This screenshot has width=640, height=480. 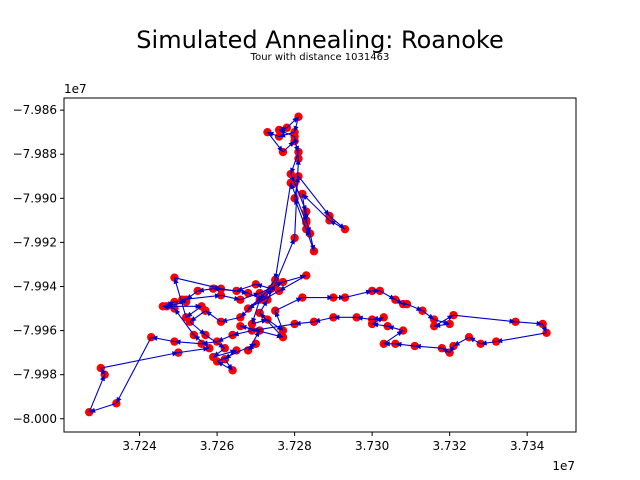 I want to click on y-tick-label: −8.000, so click(x=35, y=419).